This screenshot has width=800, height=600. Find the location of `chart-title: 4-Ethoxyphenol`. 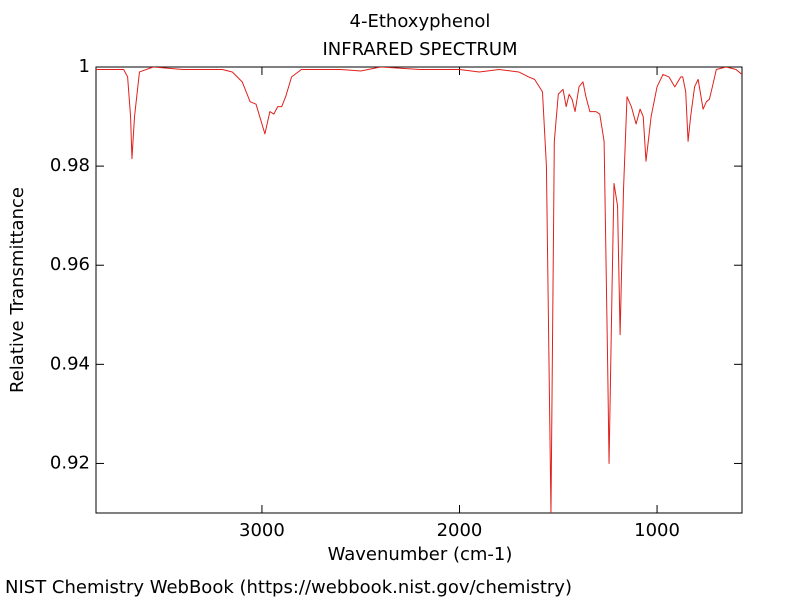

chart-title: 4-Ethoxyphenol is located at coordinates (420, 21).